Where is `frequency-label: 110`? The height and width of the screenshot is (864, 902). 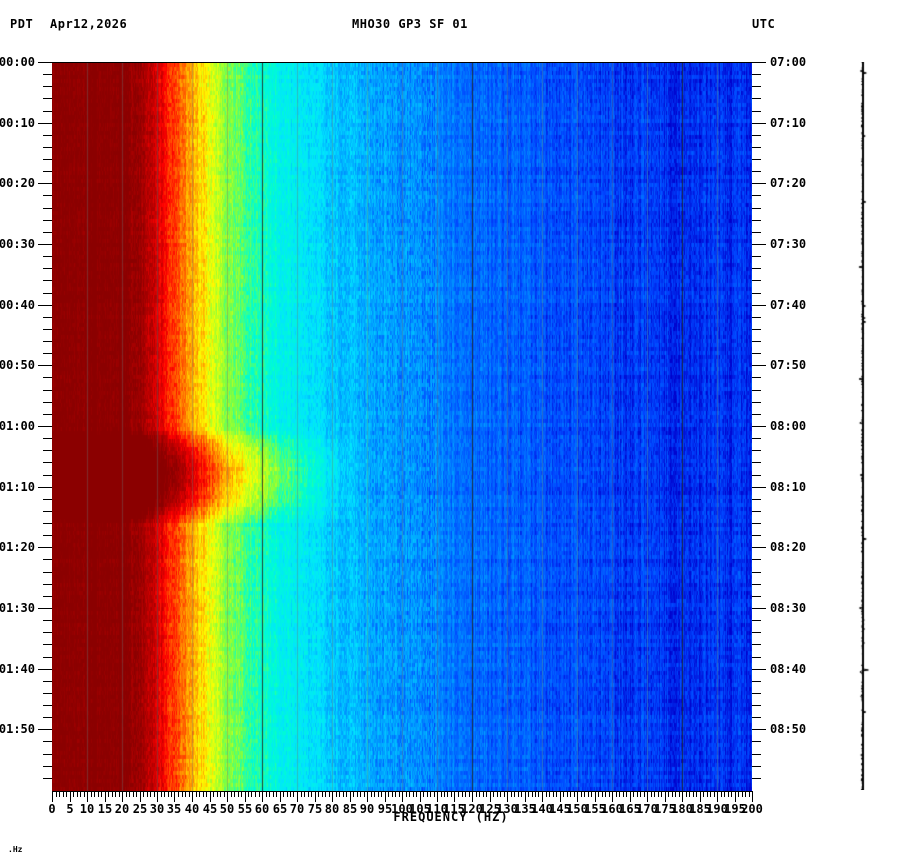 frequency-label: 110 is located at coordinates (437, 809).